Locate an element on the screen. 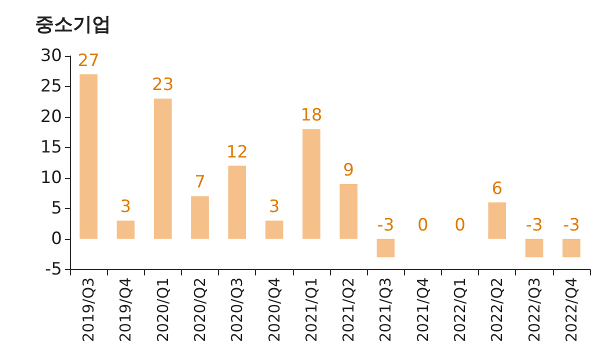  chart-title: 중소기업 is located at coordinates (73, 25).